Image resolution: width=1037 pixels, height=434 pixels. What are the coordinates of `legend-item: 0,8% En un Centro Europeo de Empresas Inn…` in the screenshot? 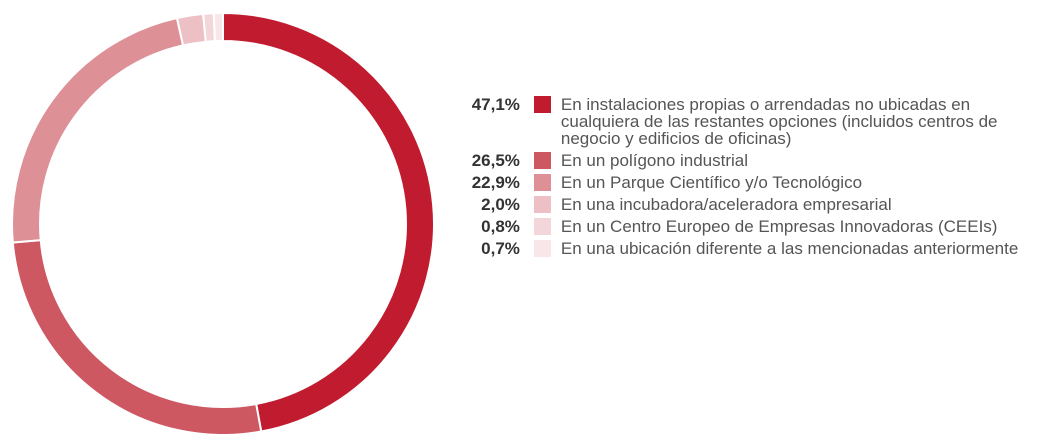 It's located at (745, 226).